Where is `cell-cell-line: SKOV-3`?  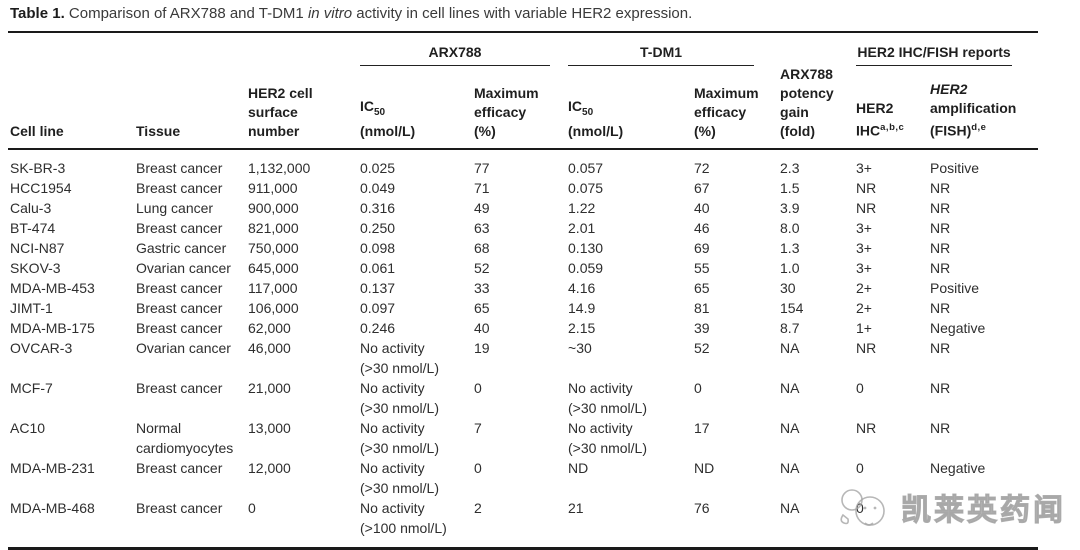
cell-cell-line: SKOV-3 is located at coordinates (35, 268).